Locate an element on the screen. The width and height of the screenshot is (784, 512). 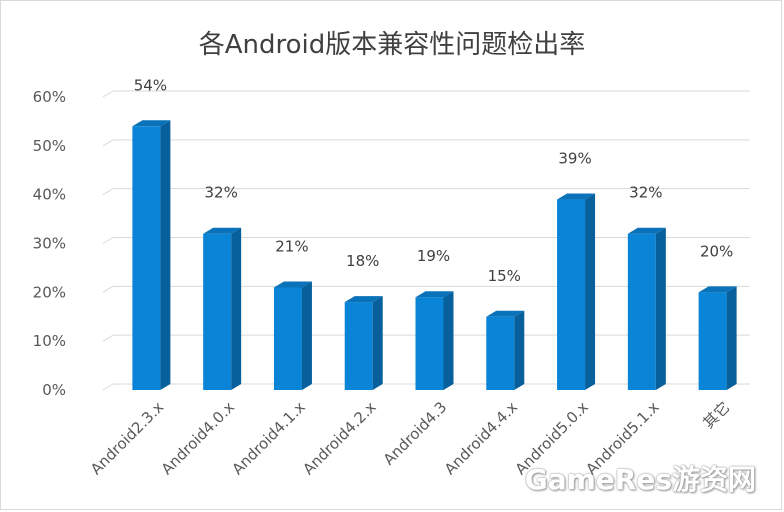
data-label: 20% is located at coordinates (716, 251).